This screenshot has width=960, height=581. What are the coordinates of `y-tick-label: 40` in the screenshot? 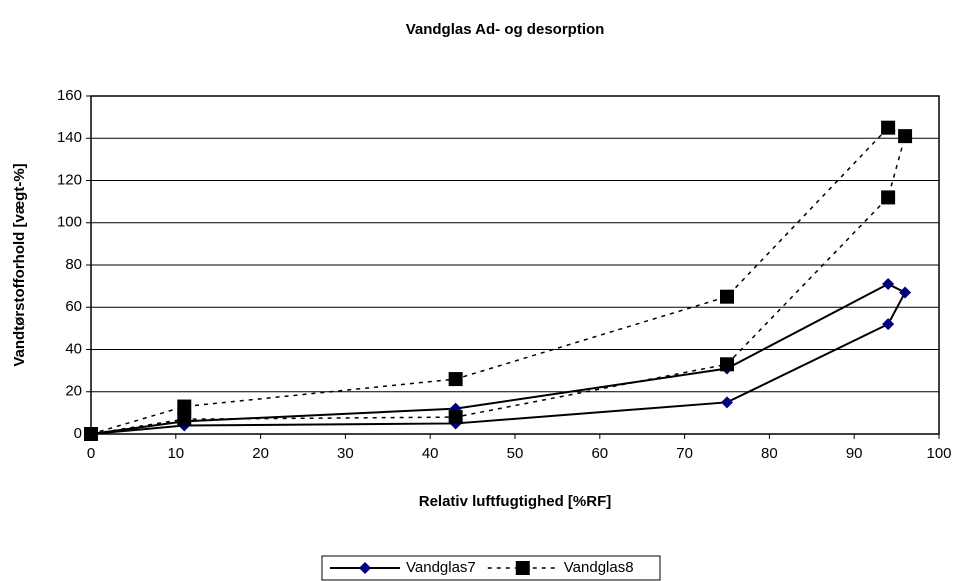 It's located at (73, 348).